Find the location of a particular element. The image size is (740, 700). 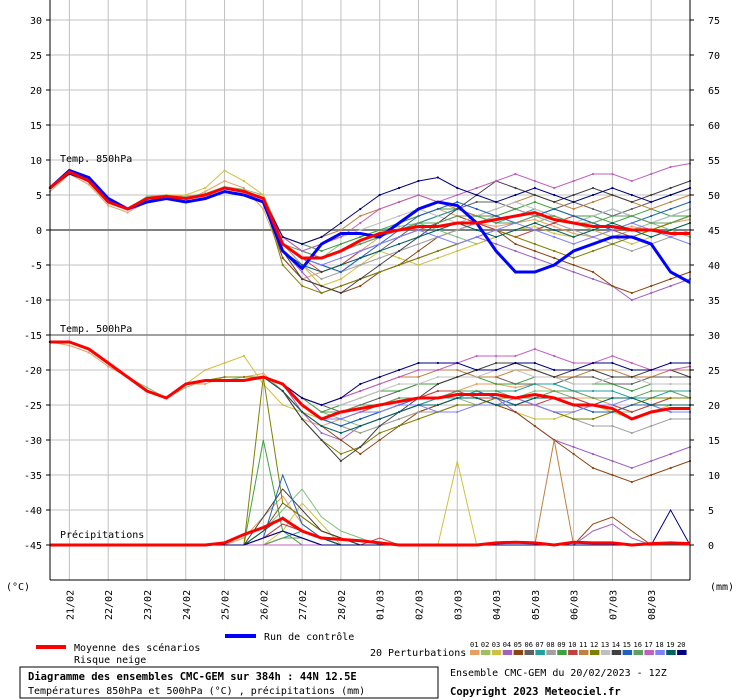

legend-perturbations-label: 20 Perturbations is located at coordinates (418, 653).